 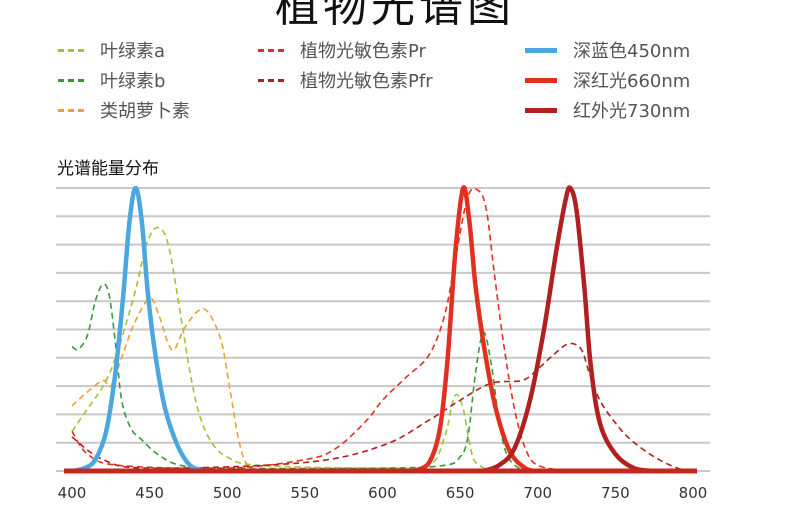 What do you see at coordinates (72, 493) in the screenshot?
I see `x-tick-label: 400` at bounding box center [72, 493].